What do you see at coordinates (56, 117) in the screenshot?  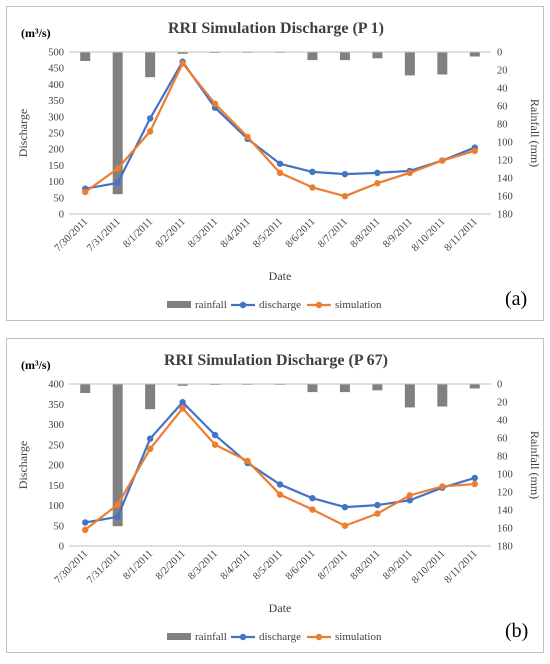 I see `y-tick-label: 300` at bounding box center [56, 117].